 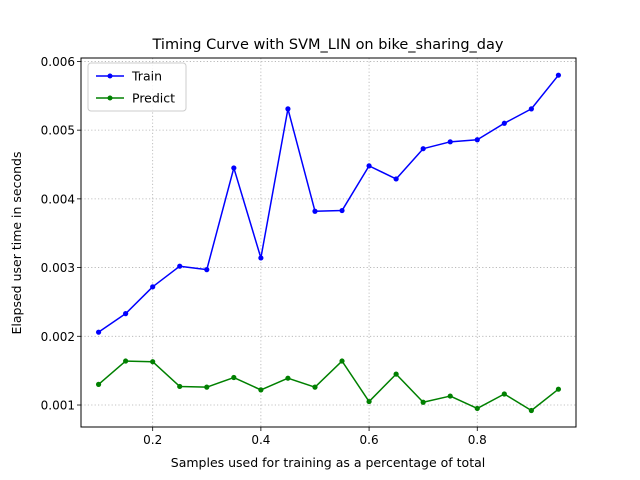 I want to click on legend-train-marker, so click(x=110, y=76).